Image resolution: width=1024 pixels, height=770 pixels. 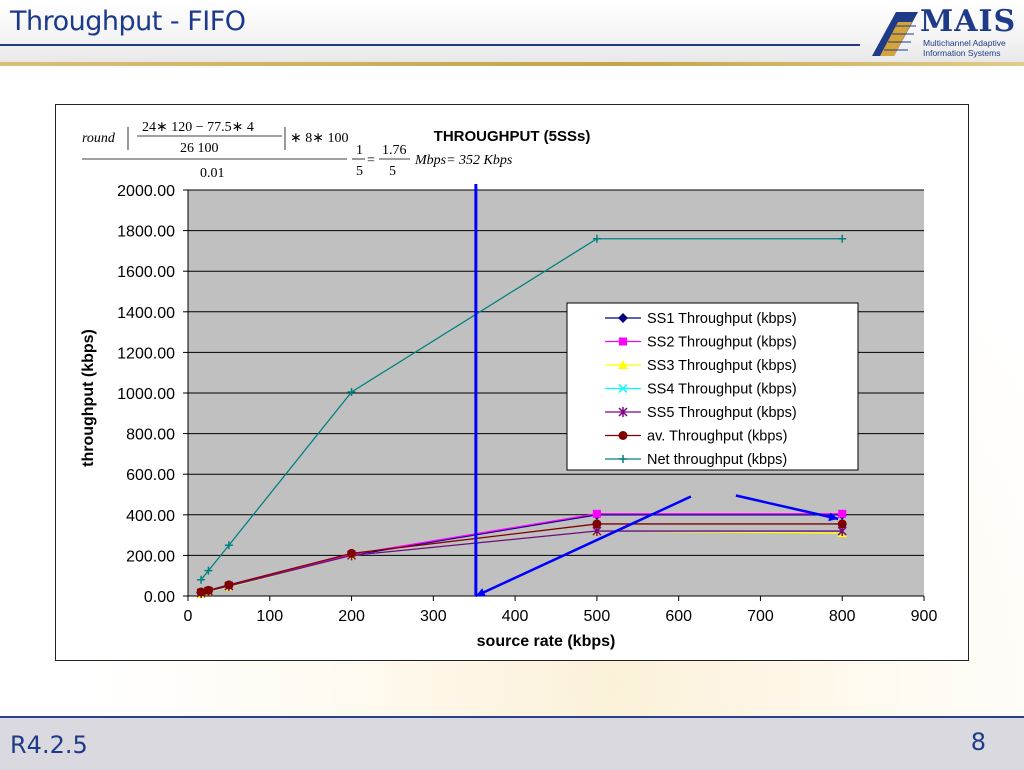 What do you see at coordinates (392, 171) in the screenshot?
I see `formula-frac2-den: 5` at bounding box center [392, 171].